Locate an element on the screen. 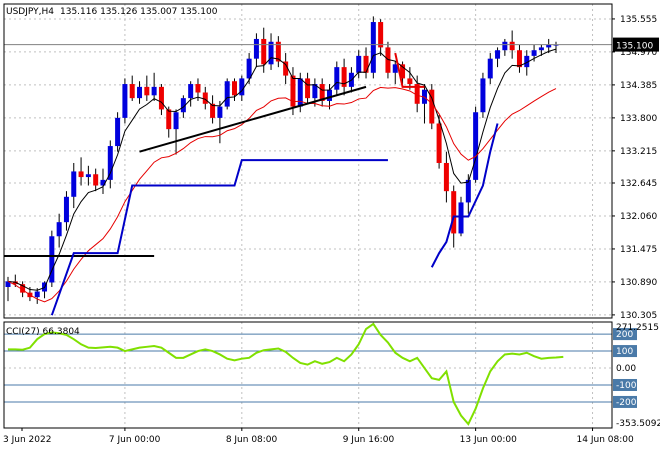 The width and height of the screenshot is (660, 450). stop-line-red is located at coordinates (409, 70).